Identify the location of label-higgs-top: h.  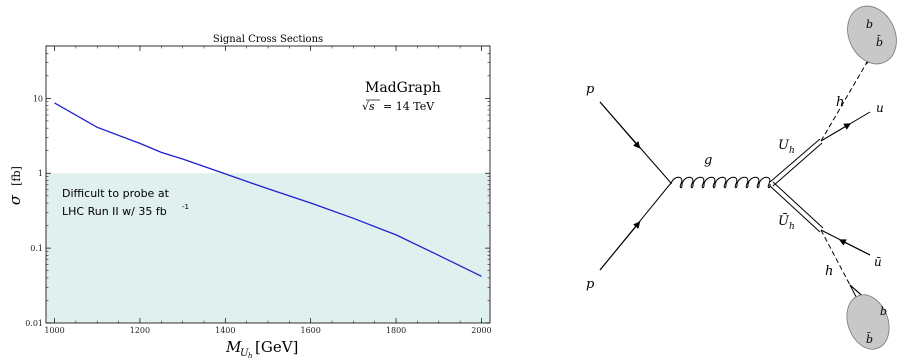
(840, 102).